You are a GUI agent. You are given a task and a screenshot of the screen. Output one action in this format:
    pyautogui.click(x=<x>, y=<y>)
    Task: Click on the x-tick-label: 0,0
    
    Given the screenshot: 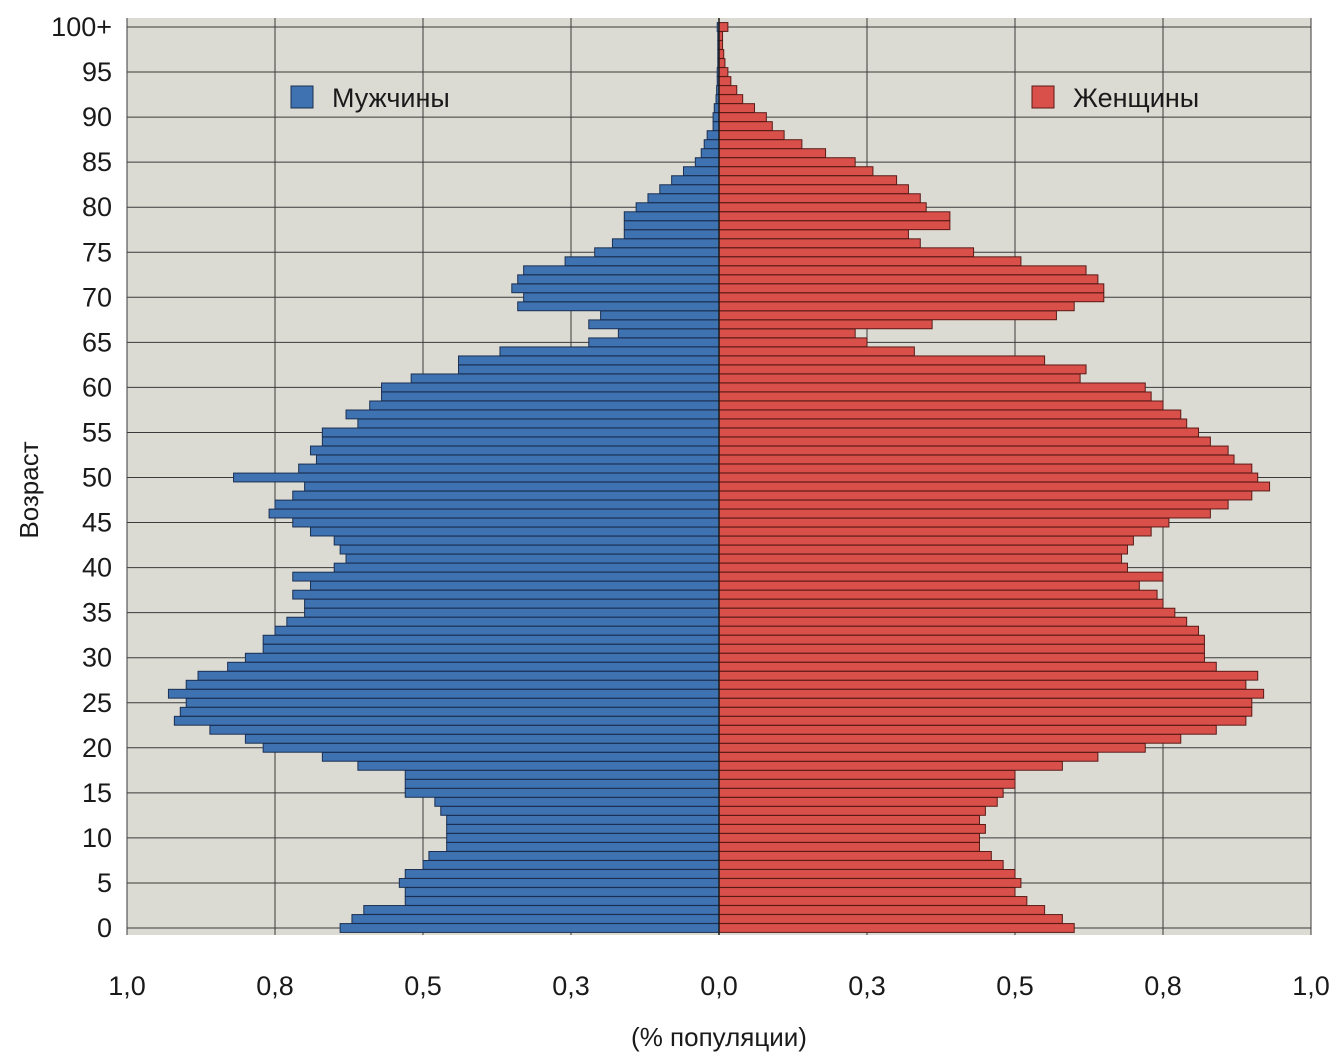 What is the action you would take?
    pyautogui.click(x=719, y=986)
    